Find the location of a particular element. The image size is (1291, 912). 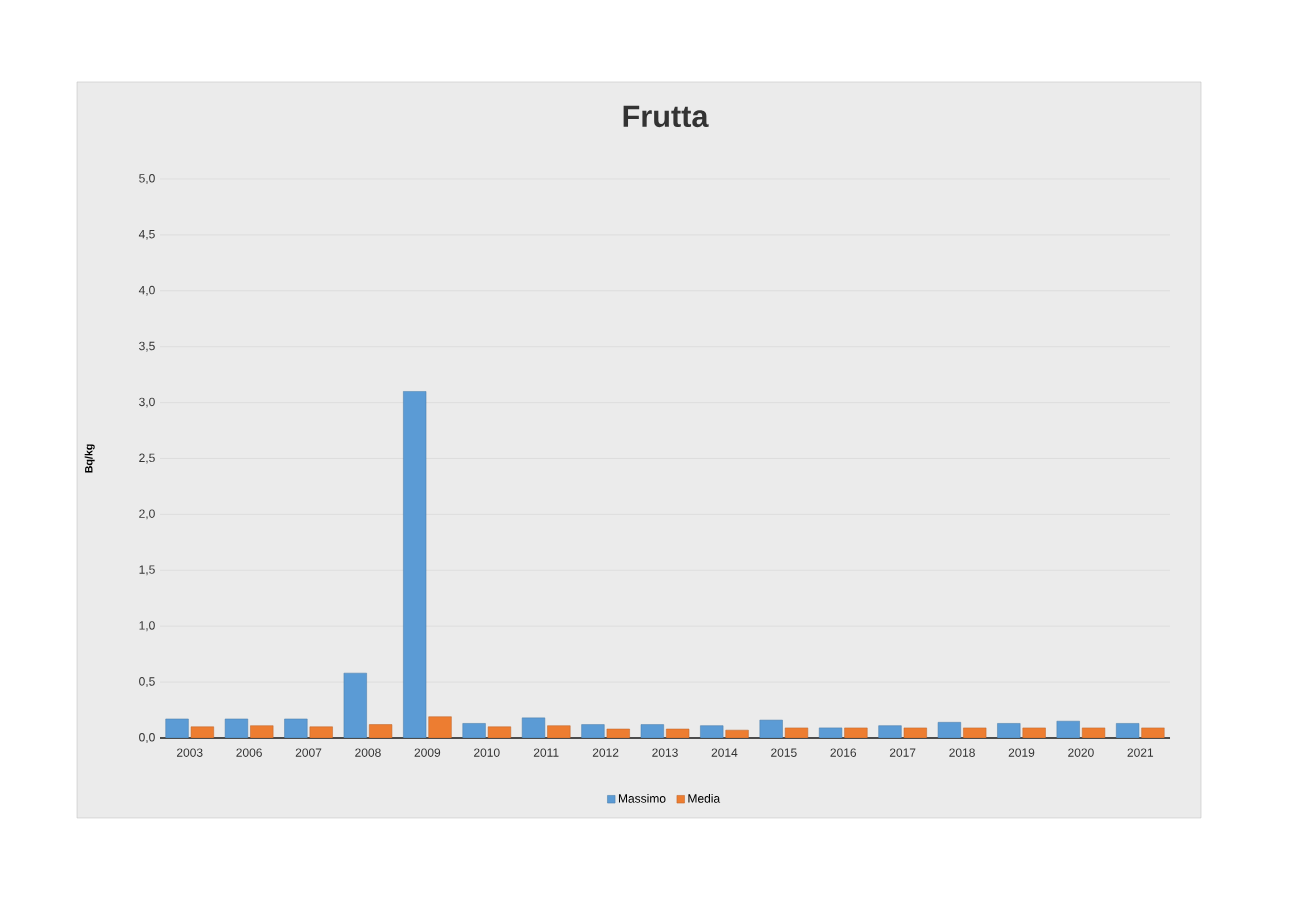

x-tick-label: 2010 is located at coordinates (487, 752).